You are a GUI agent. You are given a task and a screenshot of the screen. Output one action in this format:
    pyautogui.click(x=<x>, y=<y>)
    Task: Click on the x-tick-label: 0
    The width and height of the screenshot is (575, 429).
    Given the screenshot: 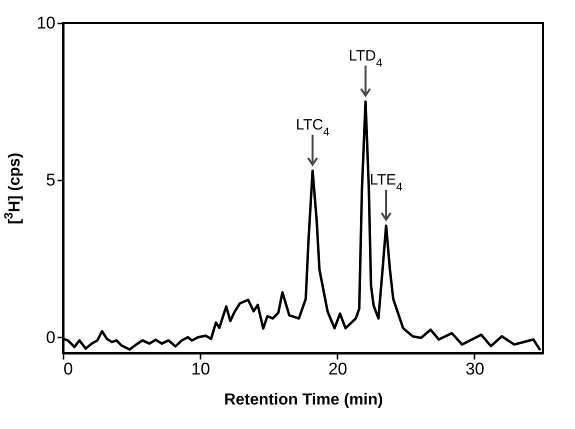 What is the action you would take?
    pyautogui.click(x=68, y=369)
    